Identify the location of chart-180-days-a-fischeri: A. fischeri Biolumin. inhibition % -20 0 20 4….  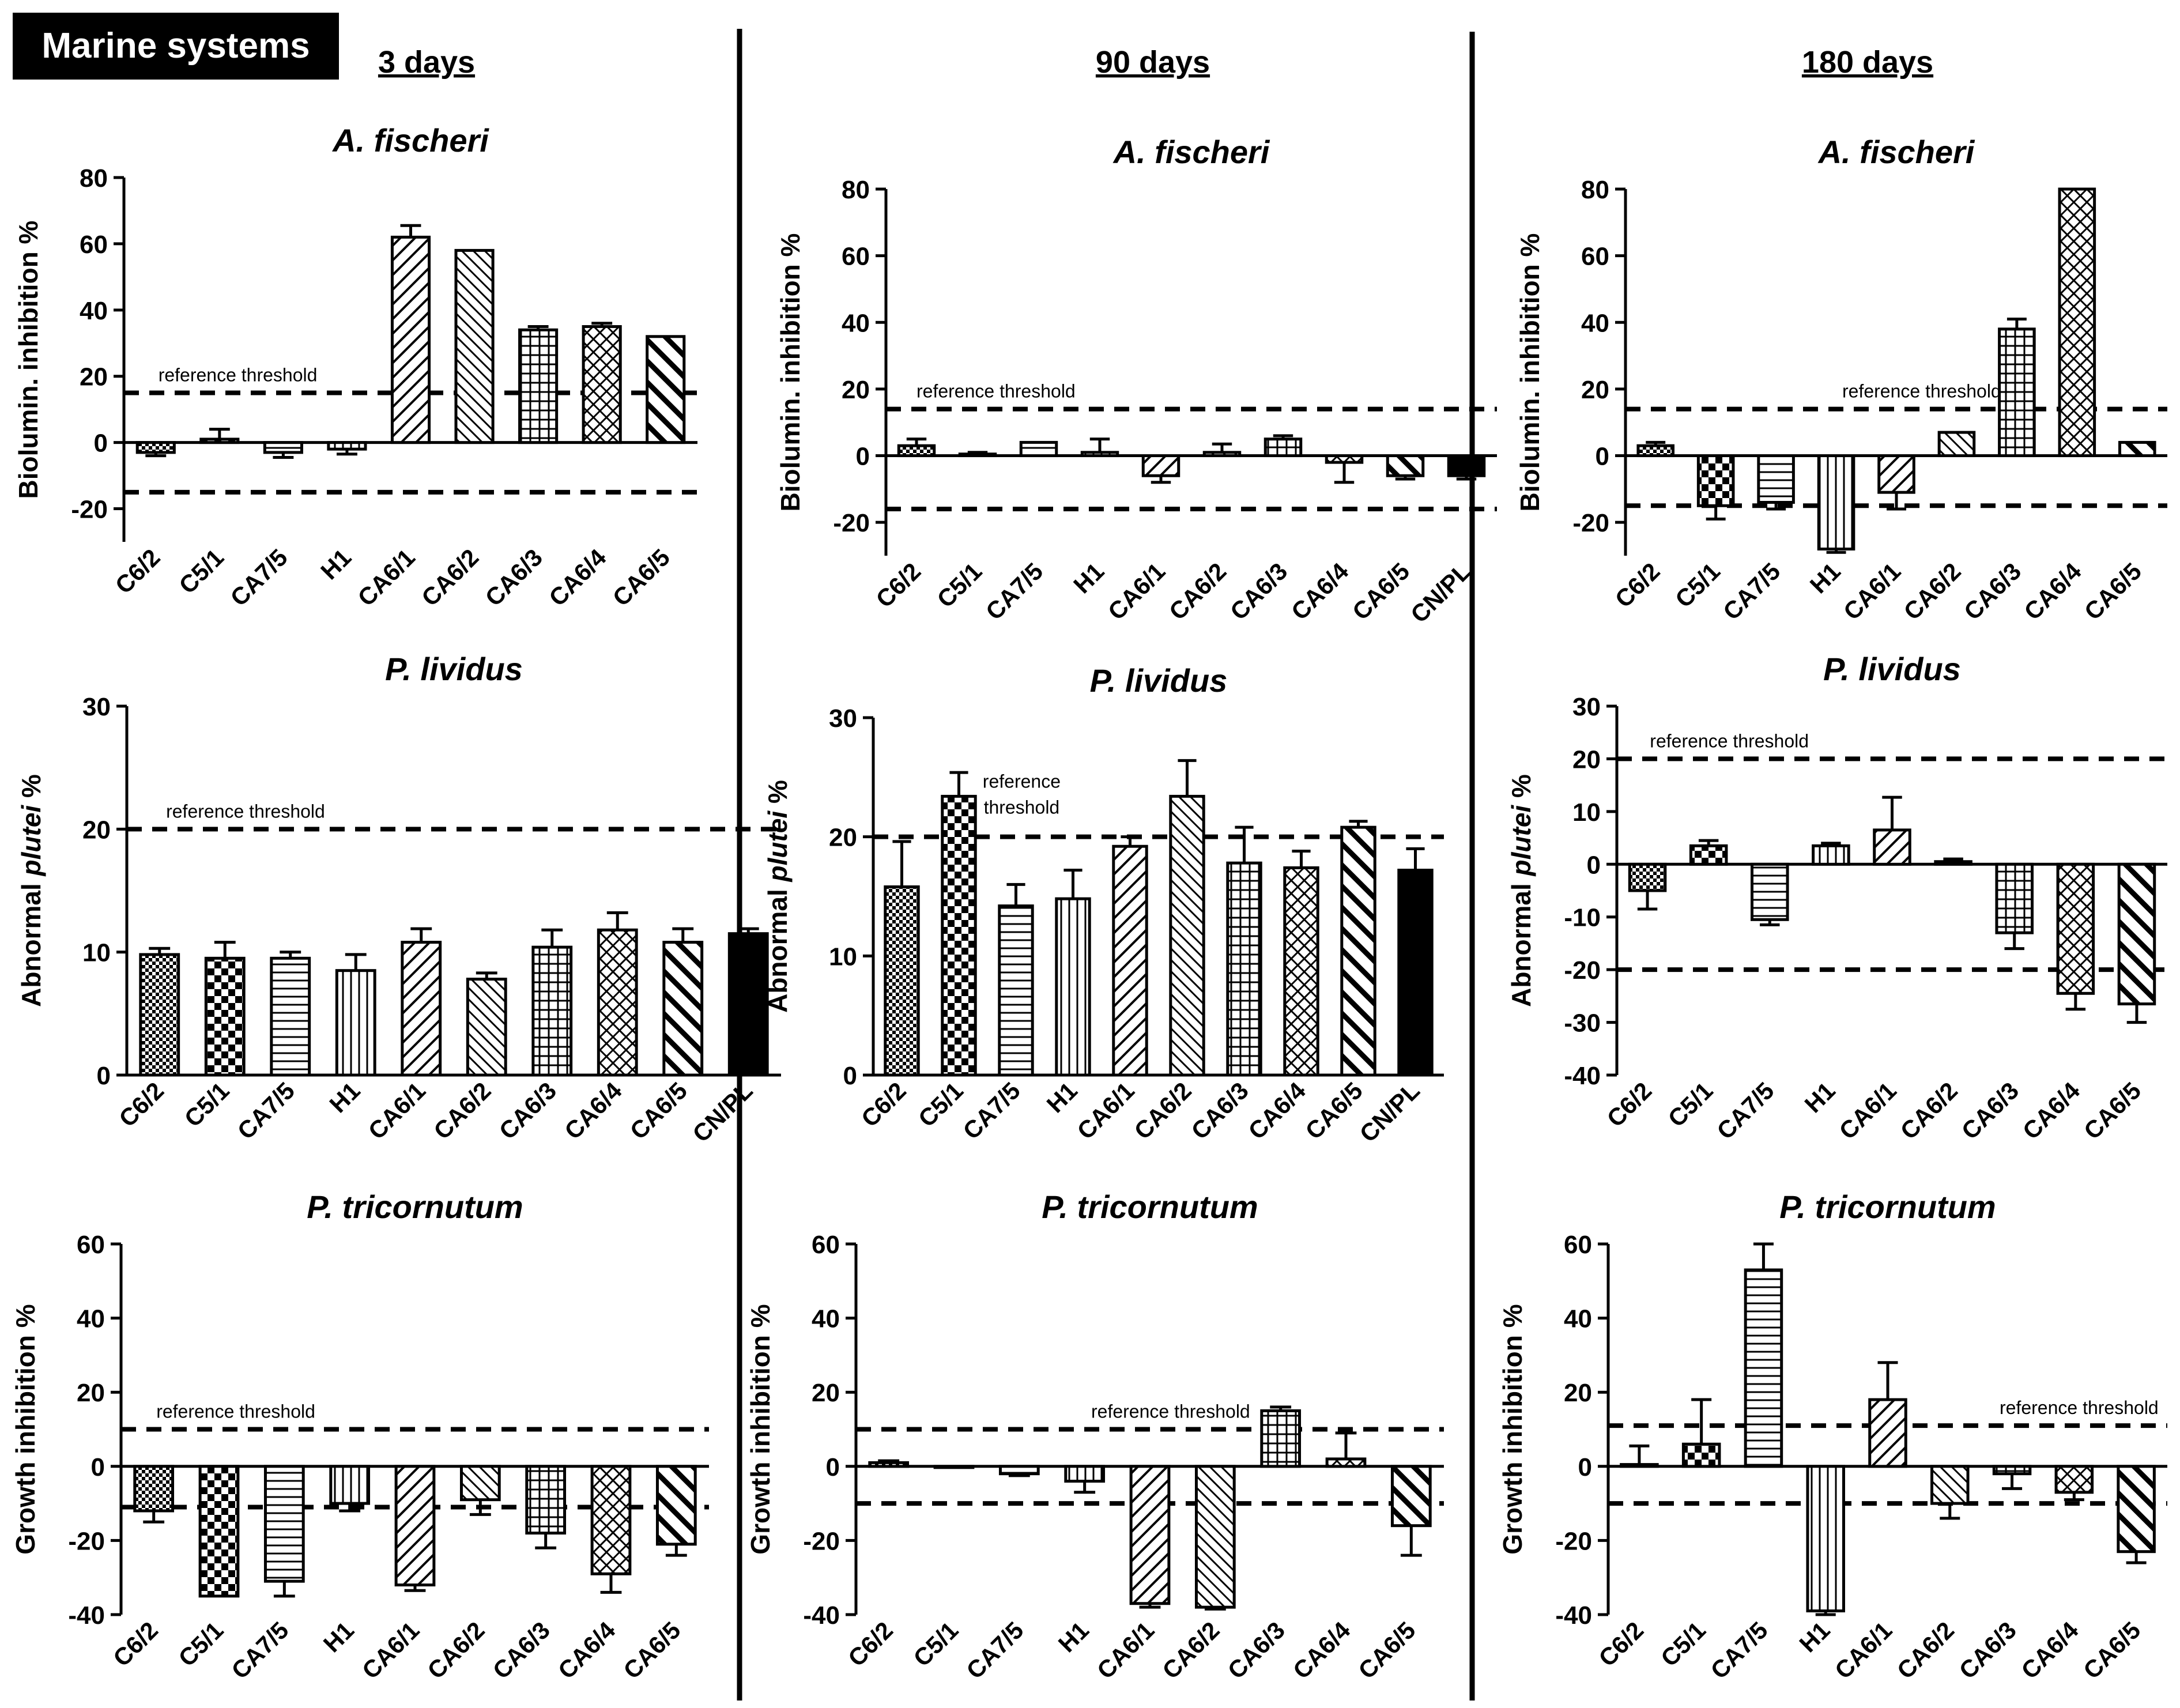
(1841, 379).